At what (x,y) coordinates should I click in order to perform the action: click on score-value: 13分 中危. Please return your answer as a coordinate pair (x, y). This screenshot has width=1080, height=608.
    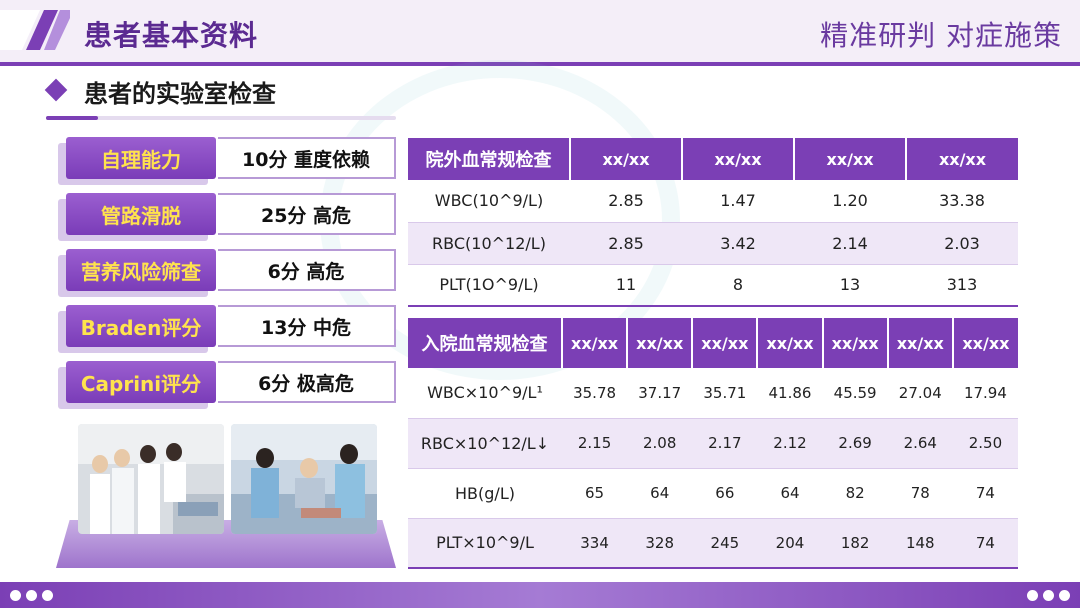
    Looking at the image, I should click on (307, 326).